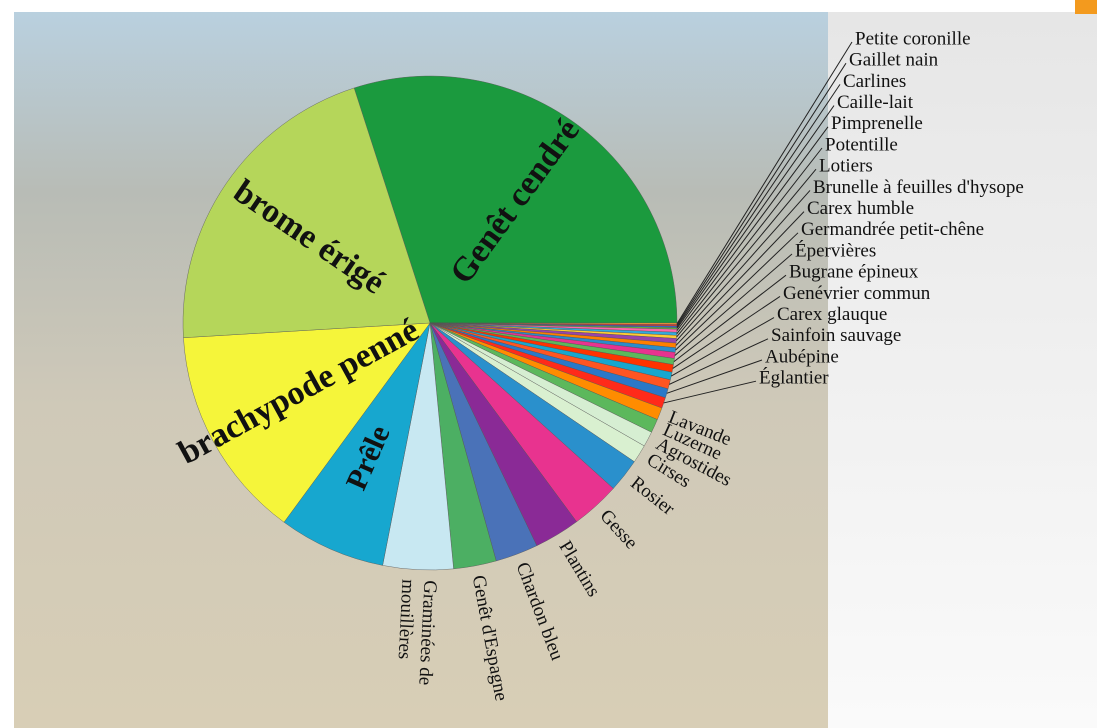 The height and width of the screenshot is (728, 1097). Describe the element at coordinates (857, 293) in the screenshot. I see `slice-label: Genévrier commun` at that location.